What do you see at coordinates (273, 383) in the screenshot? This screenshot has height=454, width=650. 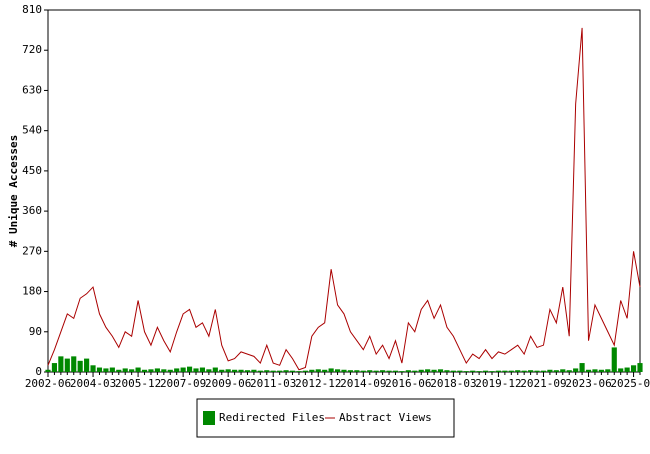 I see `x-tick-label: 2011-03` at bounding box center [273, 383].